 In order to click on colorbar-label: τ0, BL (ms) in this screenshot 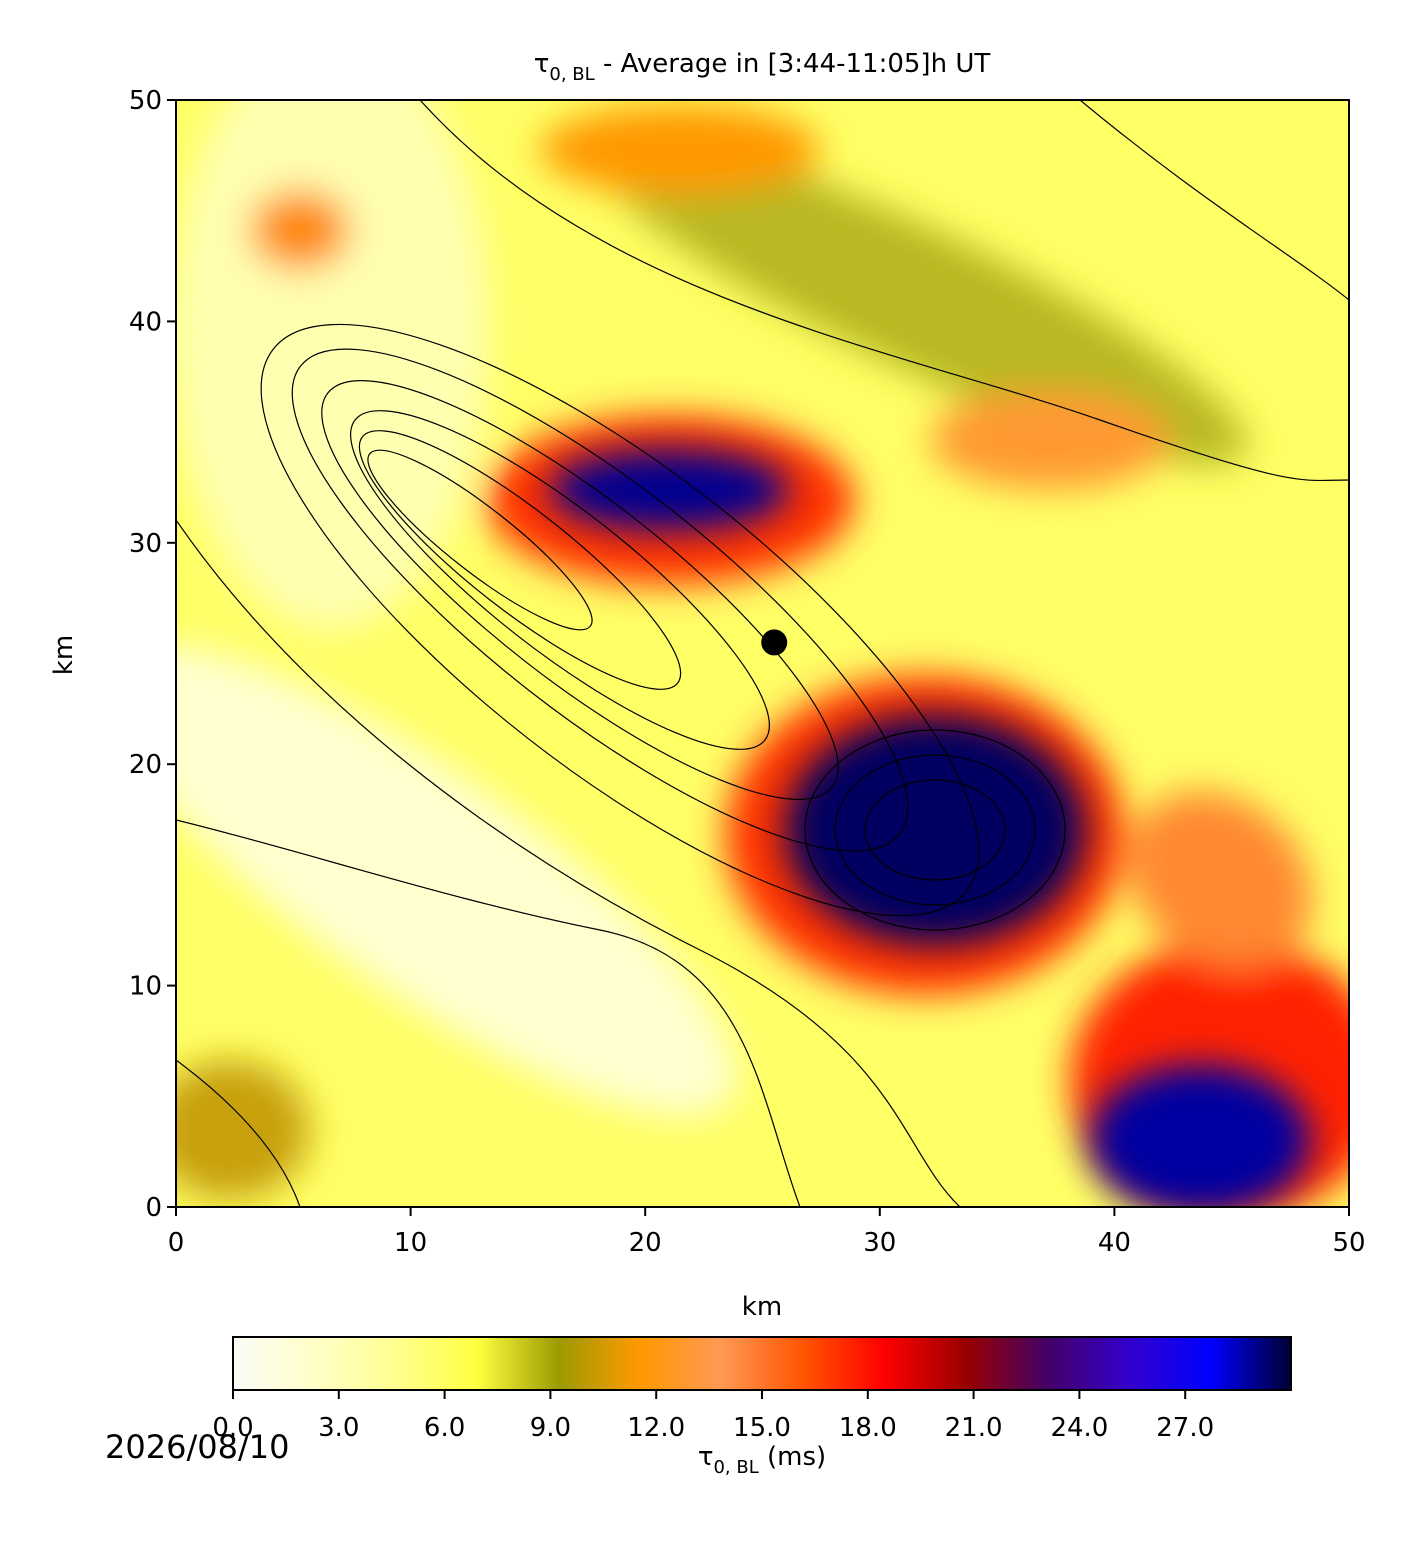, I will do `click(762, 1460)`.